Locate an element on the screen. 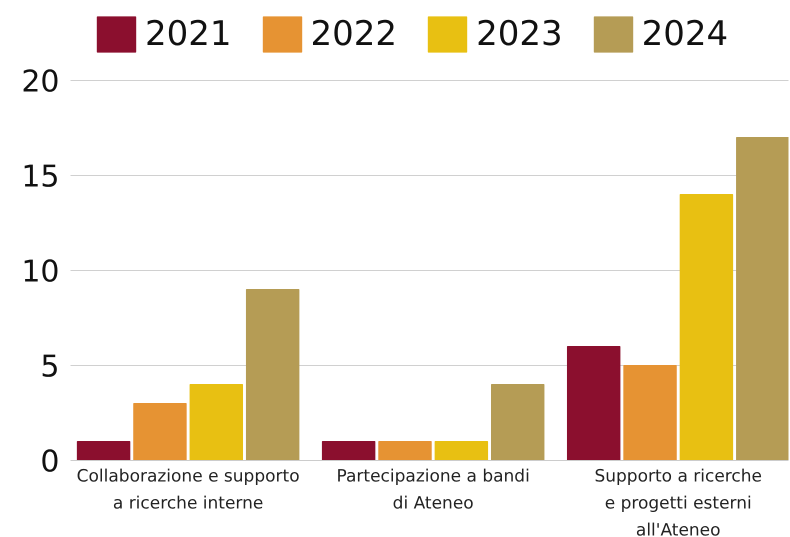  x-tick-label: Partecipazione a bandi di Ateneo is located at coordinates (433, 490).